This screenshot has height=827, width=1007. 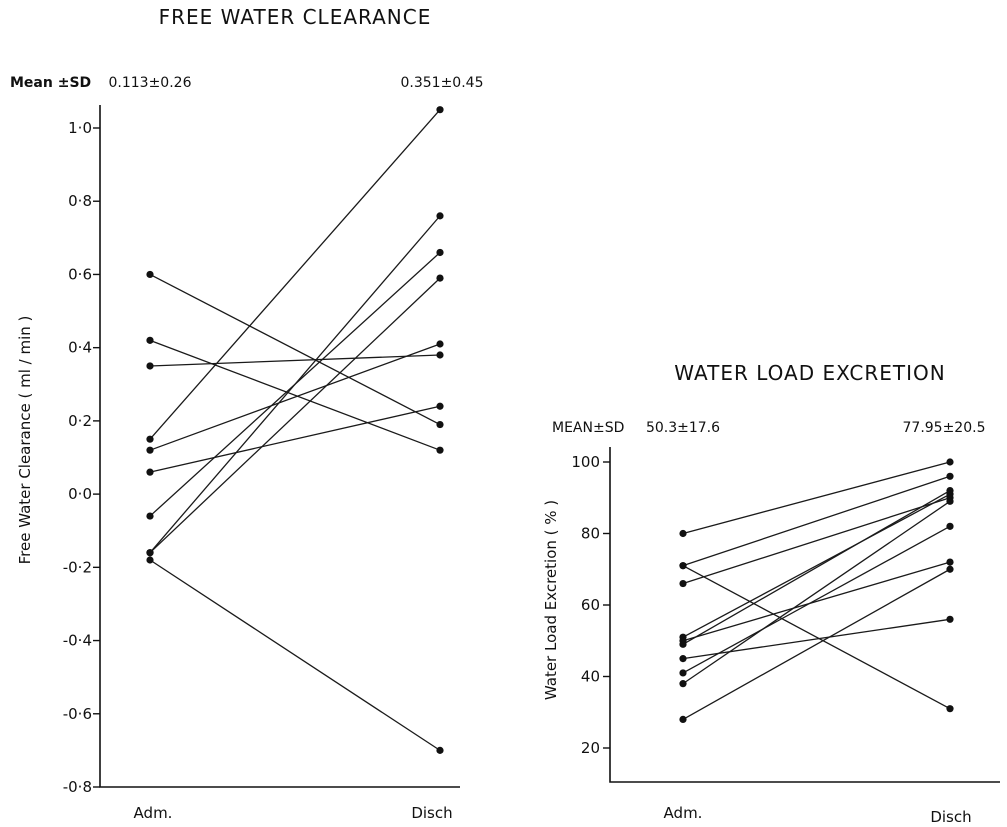 I want to click on chart2-stats-label: MEAN±SD, so click(x=588, y=428).